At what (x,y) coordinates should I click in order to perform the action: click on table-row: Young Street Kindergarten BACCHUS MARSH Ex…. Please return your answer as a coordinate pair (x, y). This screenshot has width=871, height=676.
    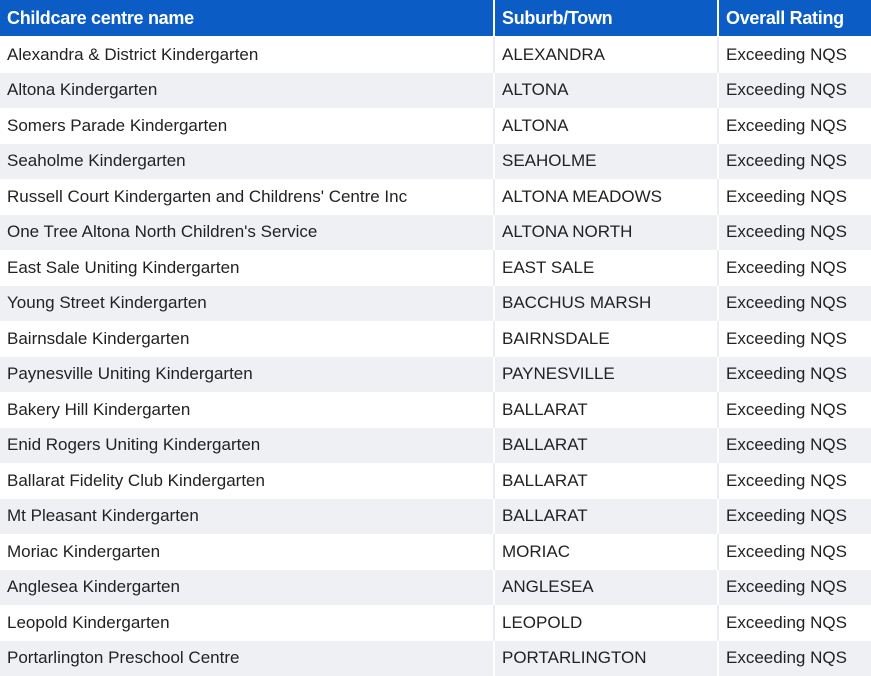
    Looking at the image, I should click on (435, 303).